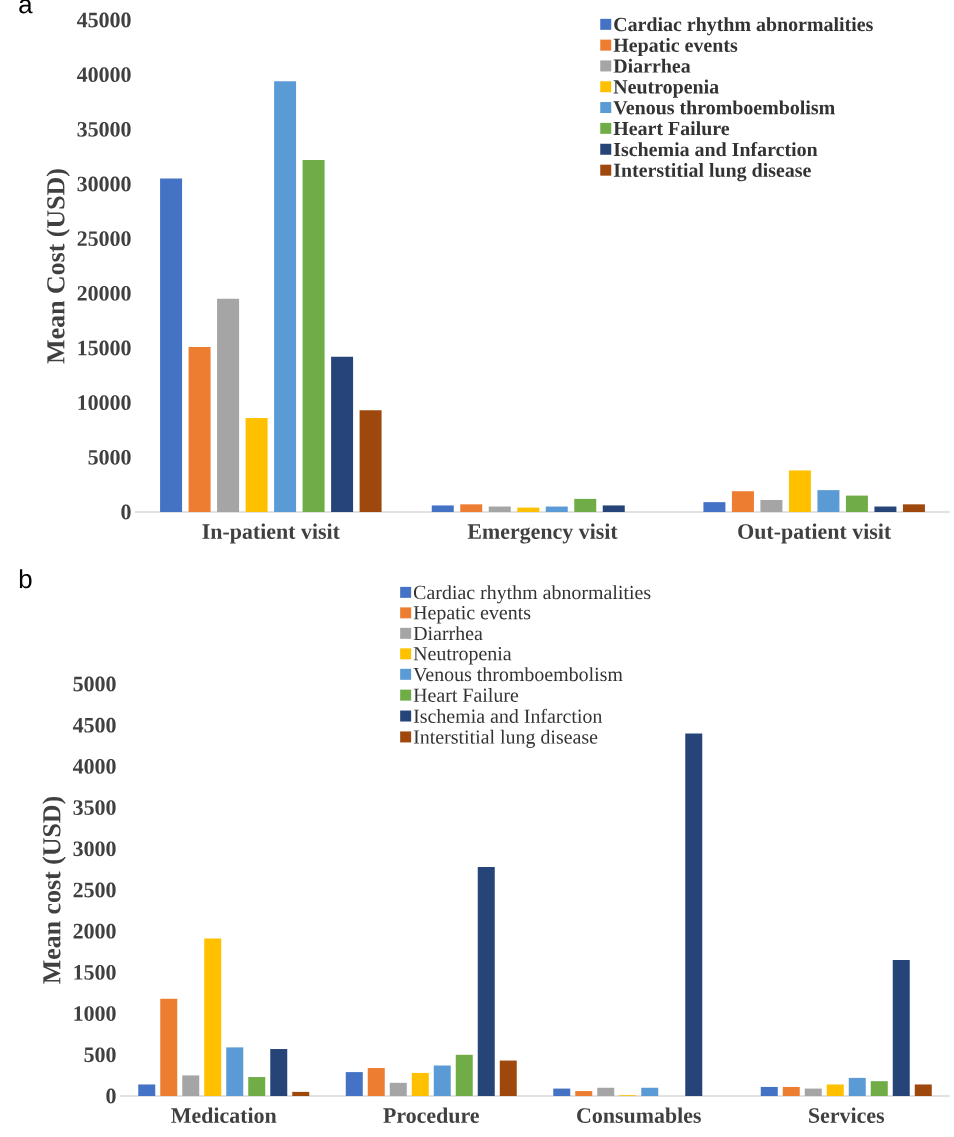 The image size is (954, 1137). What do you see at coordinates (94, 931) in the screenshot?
I see `y-tick-label: 2000` at bounding box center [94, 931].